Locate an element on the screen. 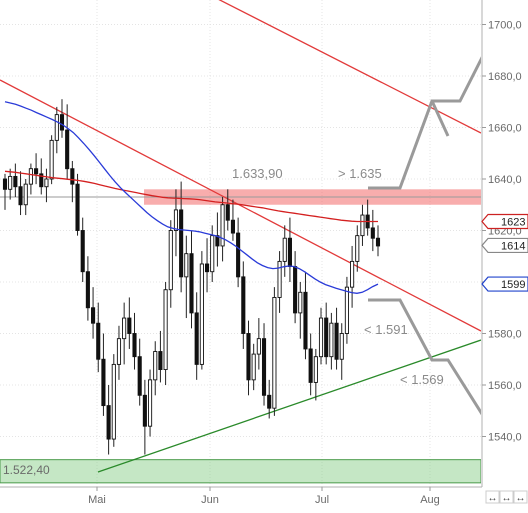 Image resolution: width=528 pixels, height=513 pixels. forecast-path-down is located at coordinates (424, 357).